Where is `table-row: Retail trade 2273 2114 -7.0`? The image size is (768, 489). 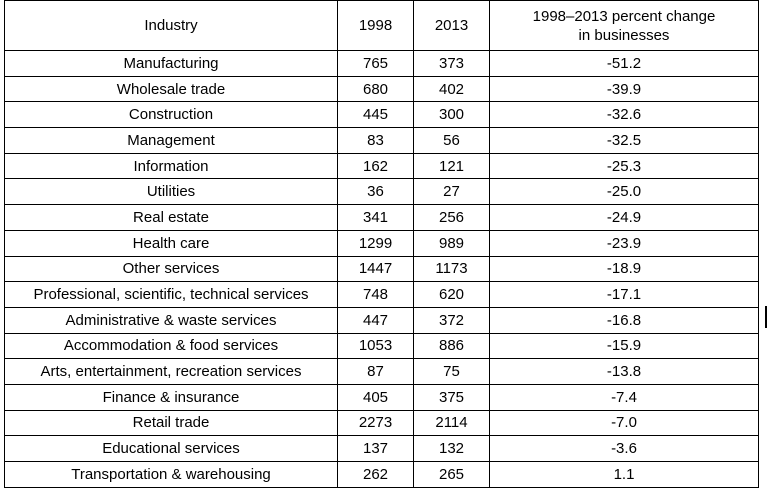 table-row: Retail trade 2273 2114 -7.0 is located at coordinates (381, 423).